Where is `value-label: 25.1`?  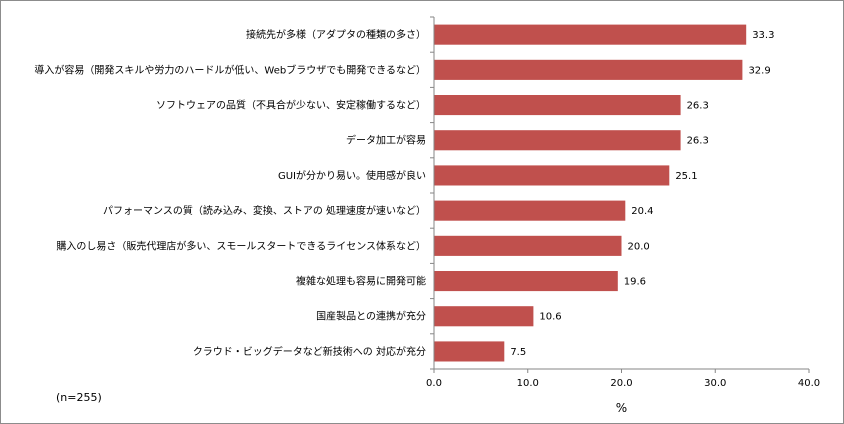 value-label: 25.1 is located at coordinates (686, 176).